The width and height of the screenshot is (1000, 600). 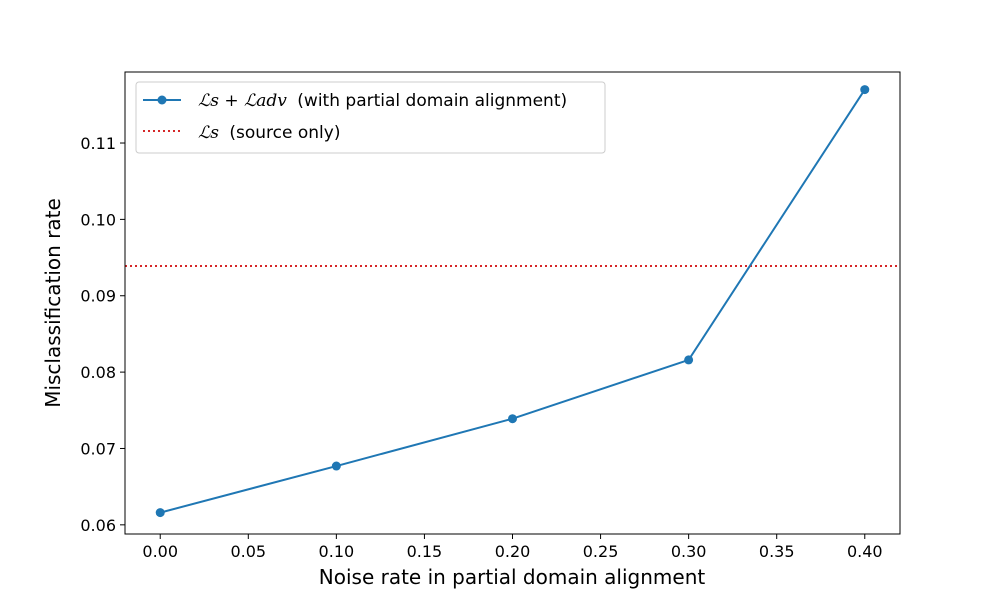 I want to click on x-axis-ticks: 0.00 0.05 0.10 0.15 0.20 0.25 0.30 0.35 0.40, so click(x=512, y=547).